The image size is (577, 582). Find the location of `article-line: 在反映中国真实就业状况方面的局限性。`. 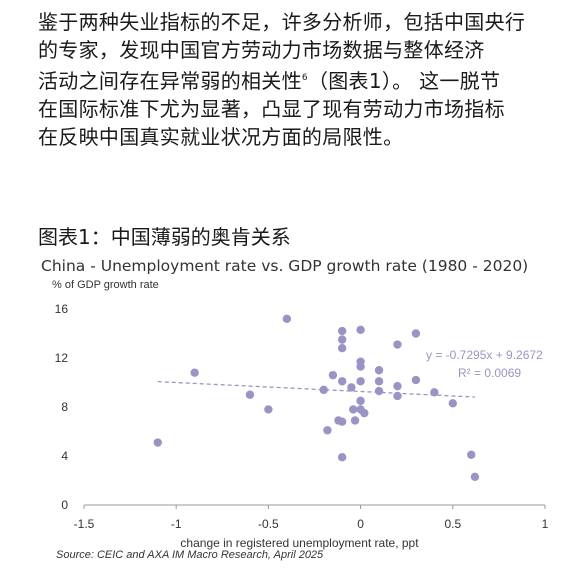

article-line: 在反映中国真实就业状况方面的局限性。 is located at coordinates (221, 137).